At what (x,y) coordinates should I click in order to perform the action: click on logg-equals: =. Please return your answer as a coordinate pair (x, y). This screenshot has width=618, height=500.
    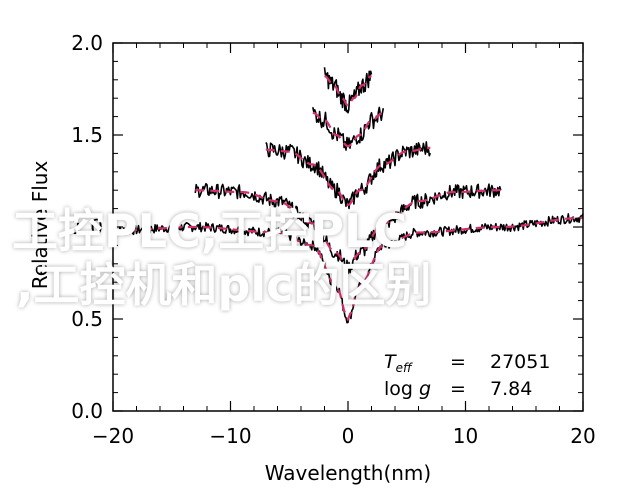
    Looking at the image, I should click on (458, 389).